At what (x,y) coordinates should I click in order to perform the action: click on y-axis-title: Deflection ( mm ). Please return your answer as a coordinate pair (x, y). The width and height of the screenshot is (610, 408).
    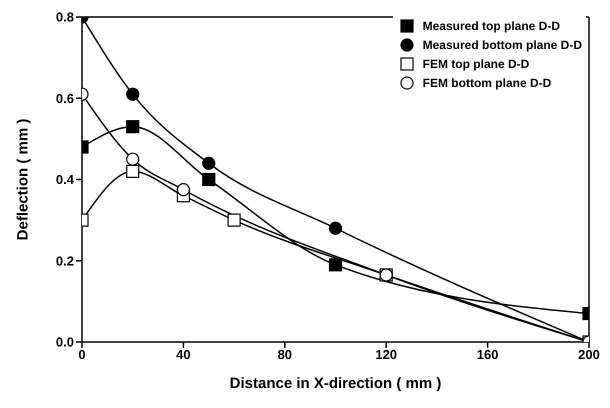
    Looking at the image, I should click on (23, 179).